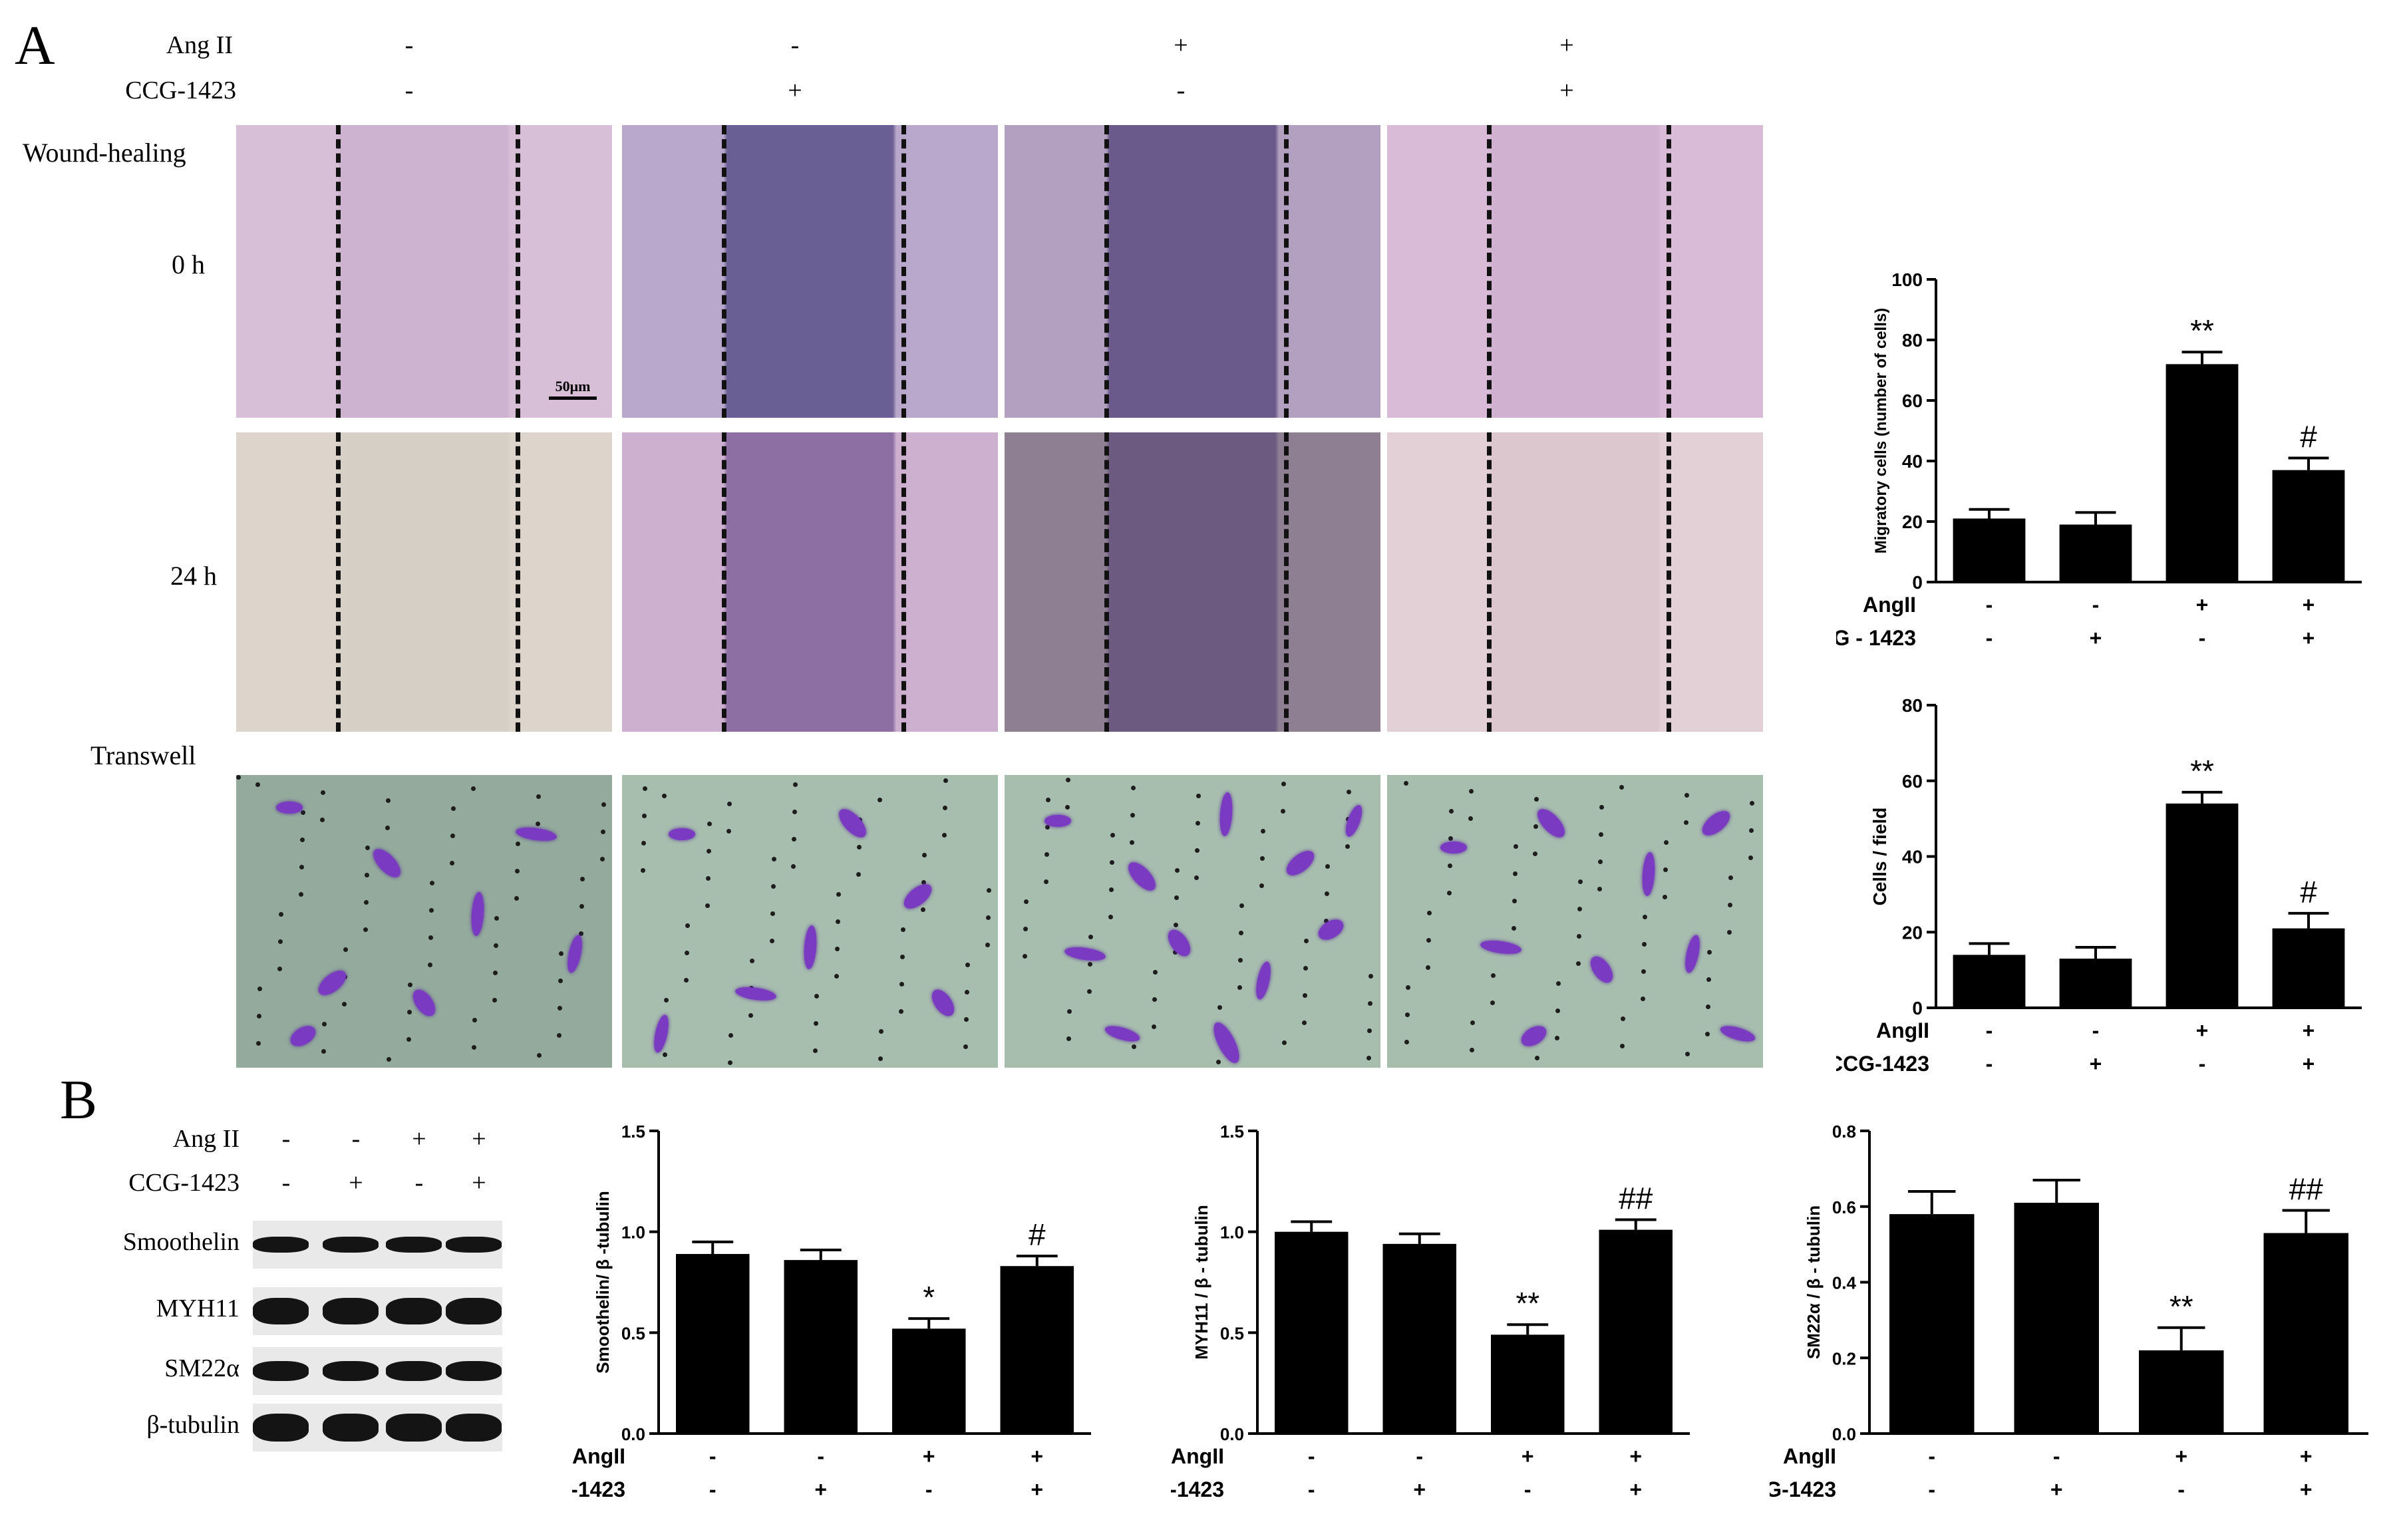 The height and width of the screenshot is (1540, 2403). I want to click on y-axis-label: Migratory cells (number of cells), so click(1881, 430).